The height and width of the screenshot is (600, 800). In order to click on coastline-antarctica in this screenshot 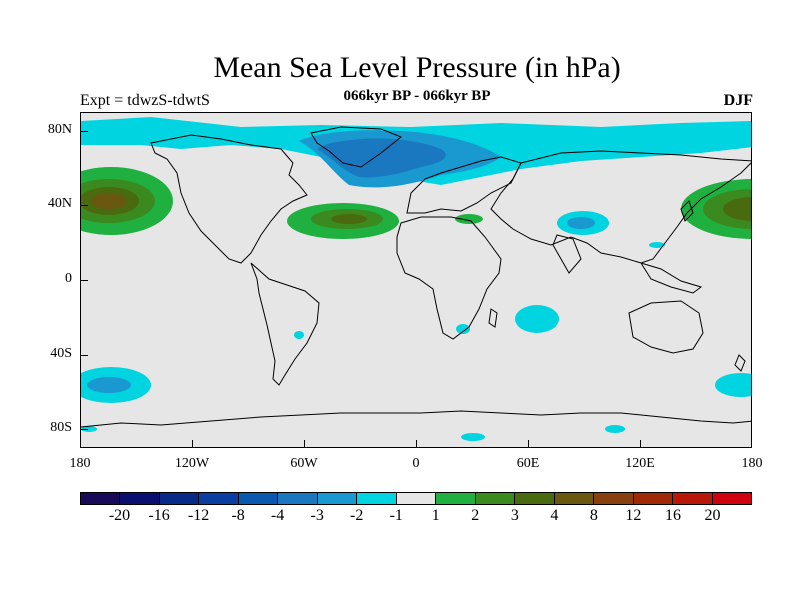, I will do `click(416, 419)`.